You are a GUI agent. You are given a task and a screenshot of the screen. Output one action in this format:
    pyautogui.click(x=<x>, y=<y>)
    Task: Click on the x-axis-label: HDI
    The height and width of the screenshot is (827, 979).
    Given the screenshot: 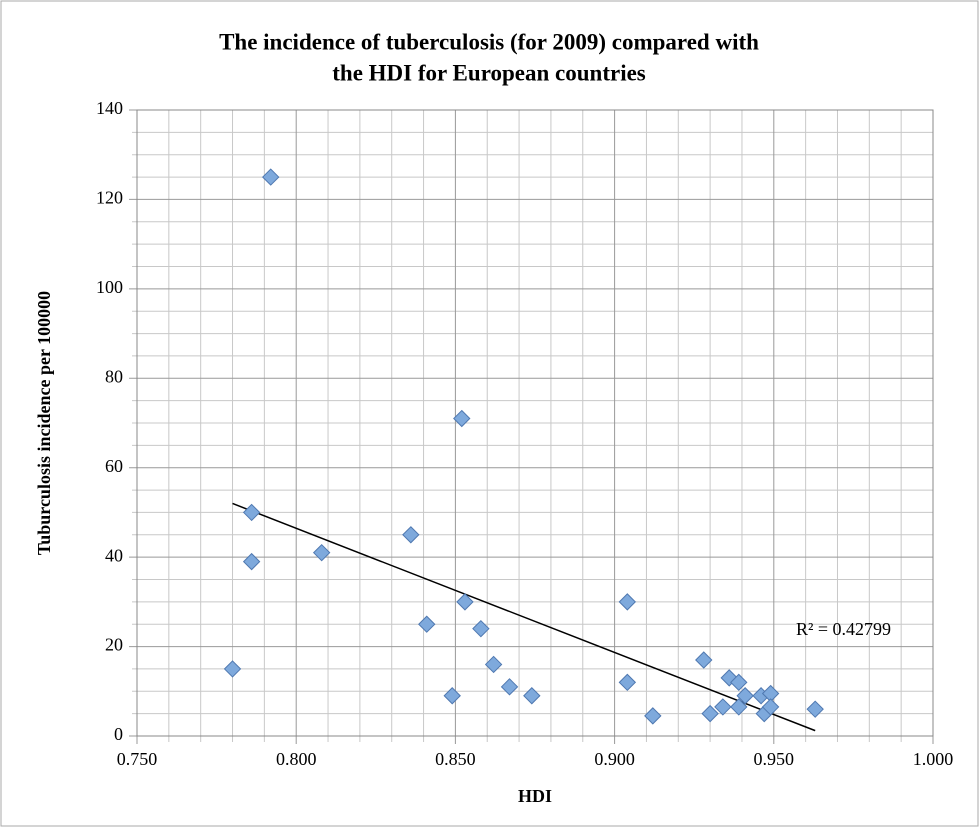 What is the action you would take?
    pyautogui.click(x=535, y=796)
    